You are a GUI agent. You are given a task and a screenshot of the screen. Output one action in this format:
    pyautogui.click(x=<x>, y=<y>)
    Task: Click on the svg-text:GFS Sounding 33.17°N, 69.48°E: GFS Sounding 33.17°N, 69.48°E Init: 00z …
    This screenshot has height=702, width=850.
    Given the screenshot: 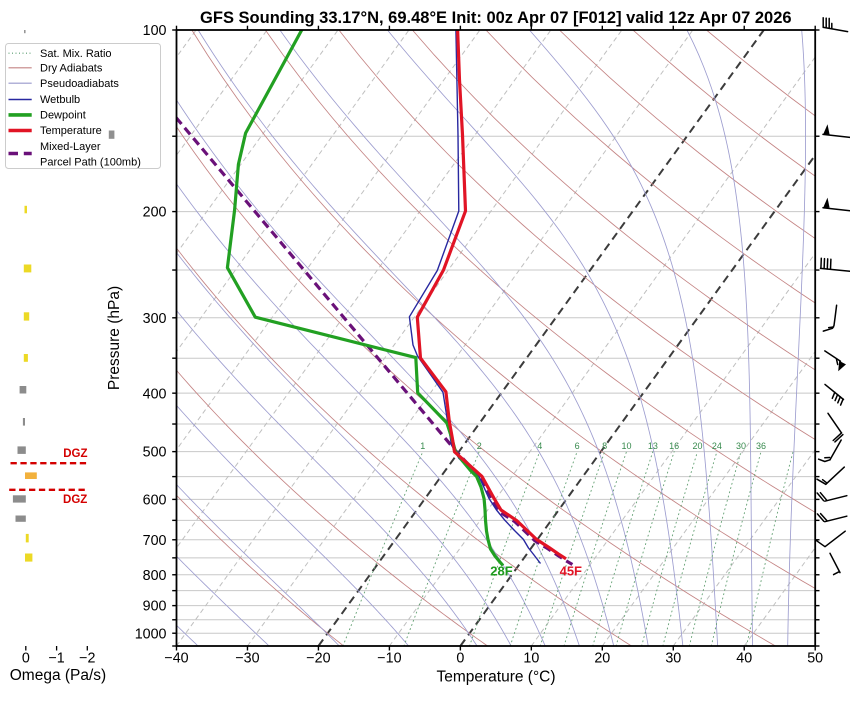 What is the action you would take?
    pyautogui.click(x=496, y=18)
    